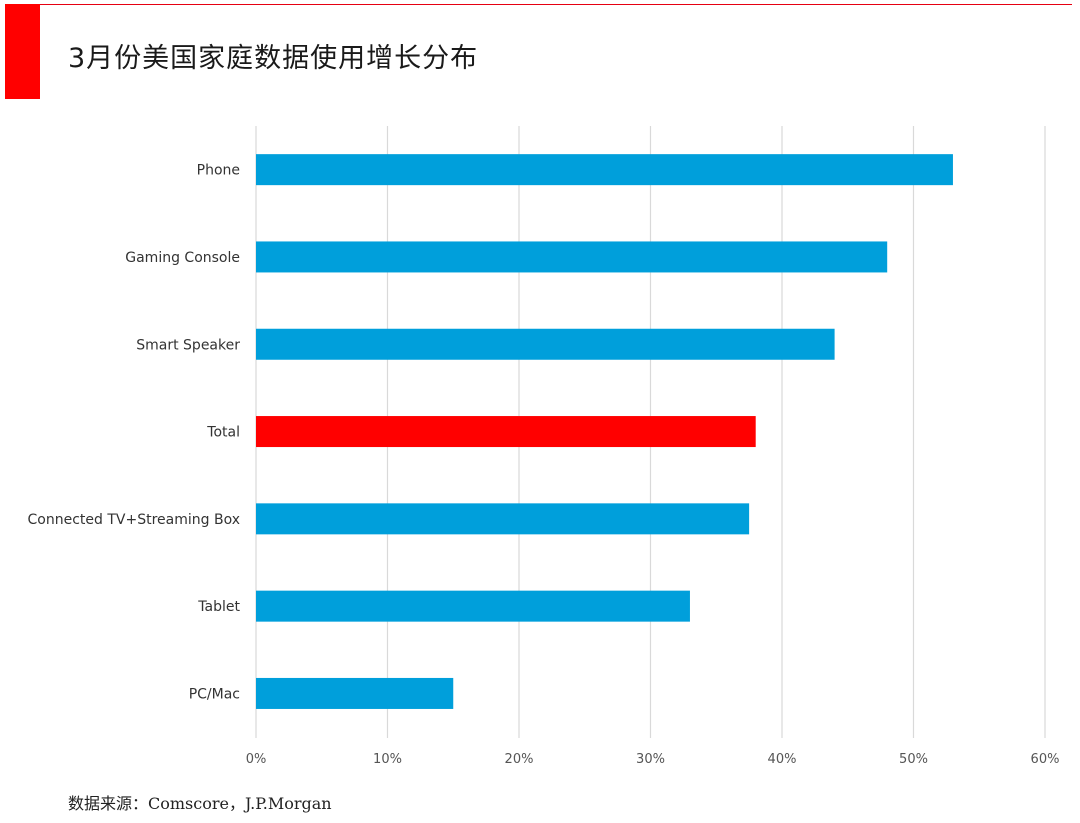  Describe the element at coordinates (218, 171) in the screenshot. I see `category-label: Phone` at that location.